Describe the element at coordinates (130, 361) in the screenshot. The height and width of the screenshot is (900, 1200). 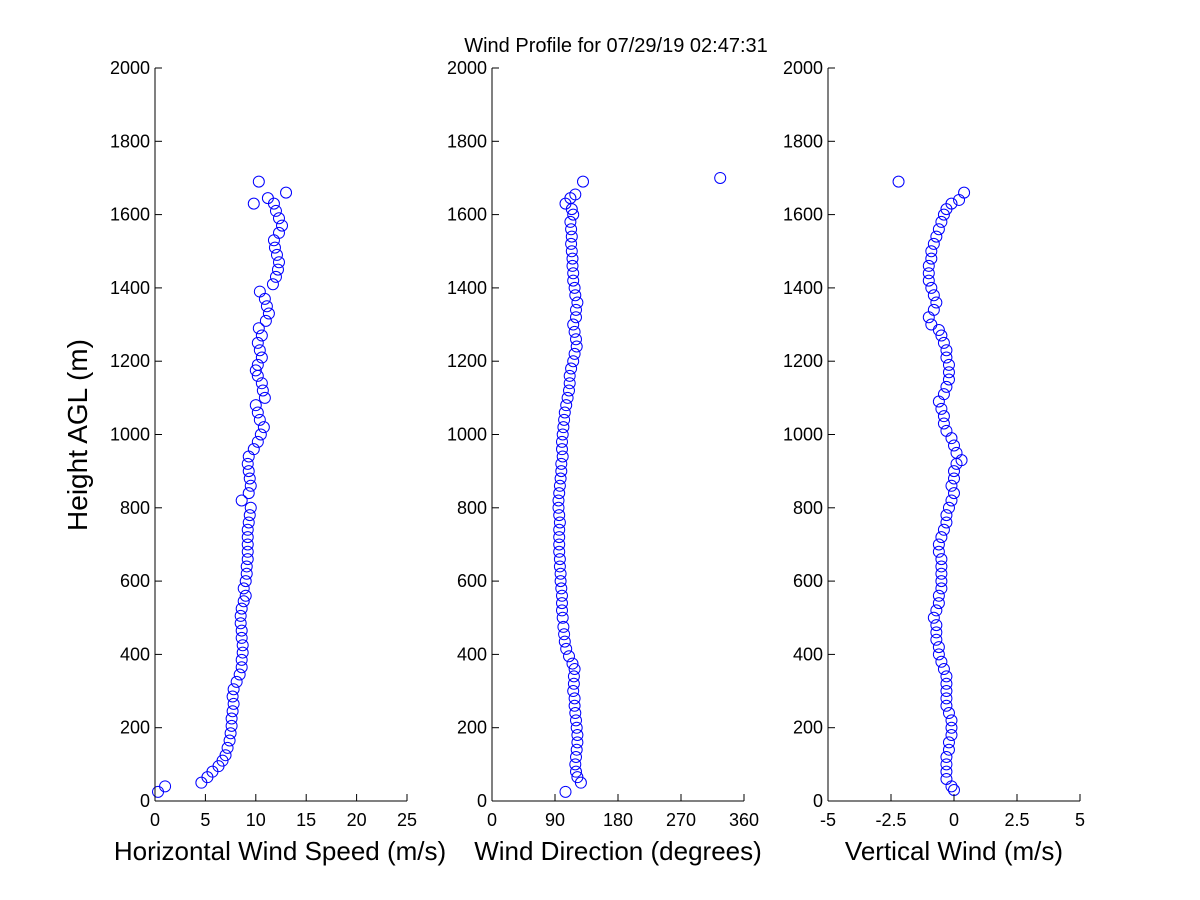
I see `horizontal-wind-speed-y-tick-label-6: 1200` at that location.